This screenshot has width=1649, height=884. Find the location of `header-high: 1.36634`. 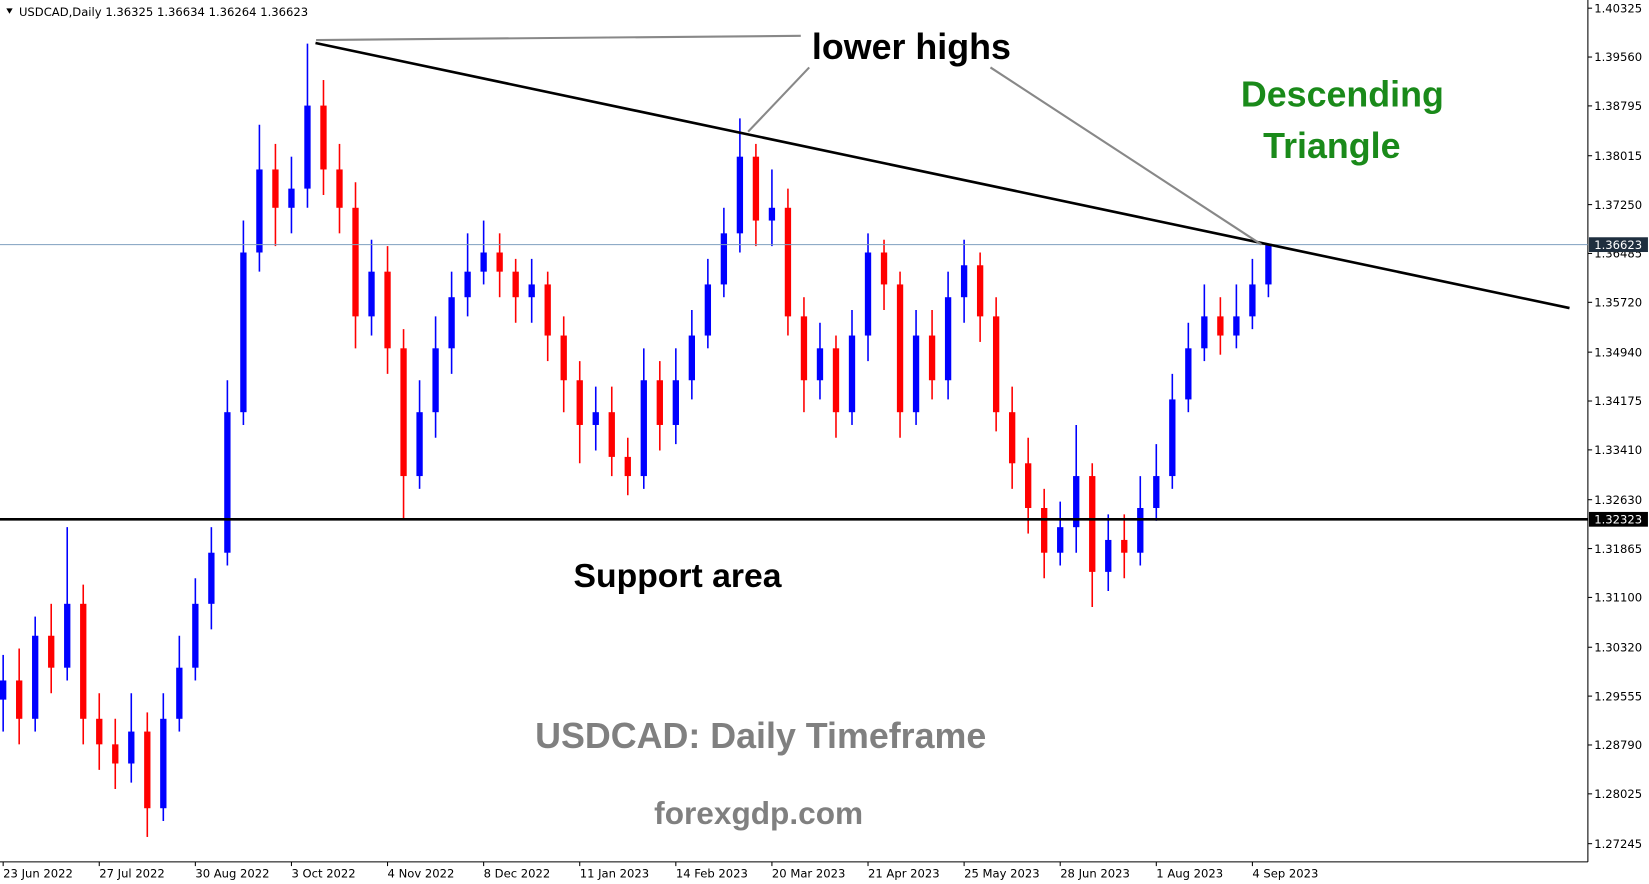

header-high: 1.36634 is located at coordinates (181, 12).